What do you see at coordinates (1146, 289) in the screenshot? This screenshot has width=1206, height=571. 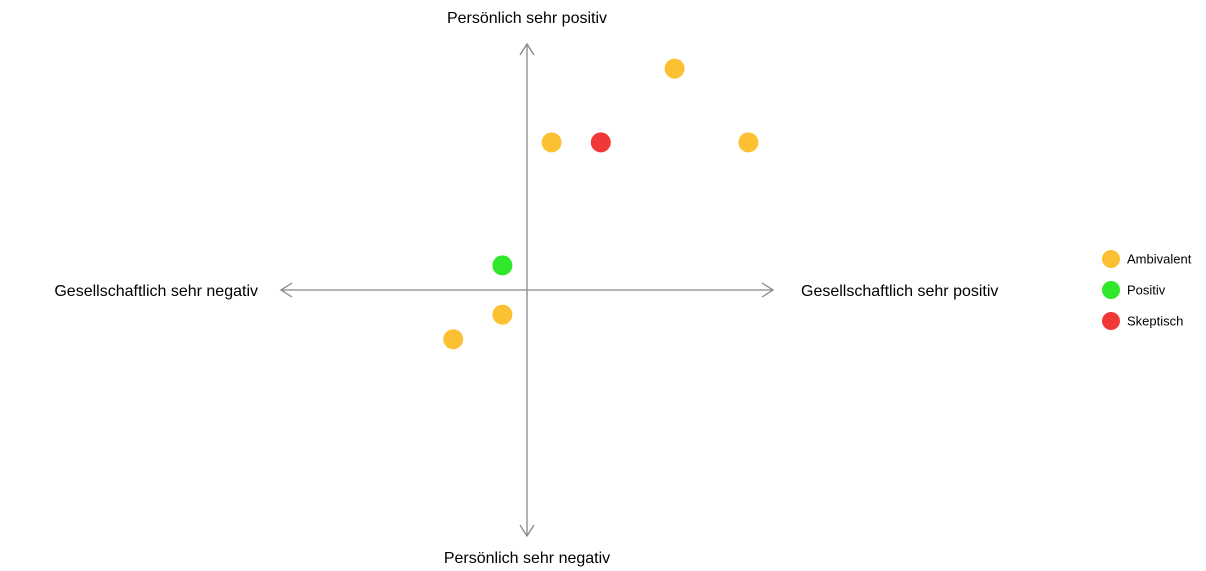 I see `legend-label: Positiv` at bounding box center [1146, 289].